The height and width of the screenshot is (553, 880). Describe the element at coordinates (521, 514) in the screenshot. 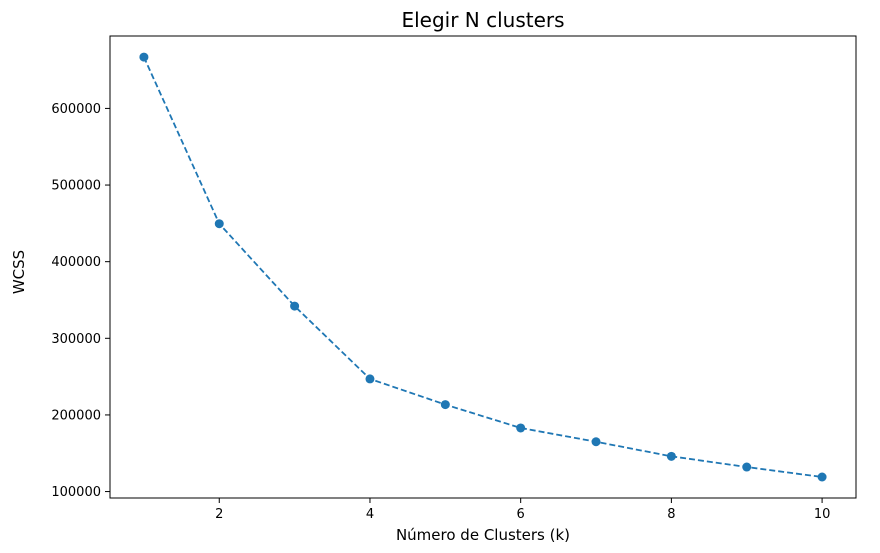

I see `x-tick-label: 6` at that location.